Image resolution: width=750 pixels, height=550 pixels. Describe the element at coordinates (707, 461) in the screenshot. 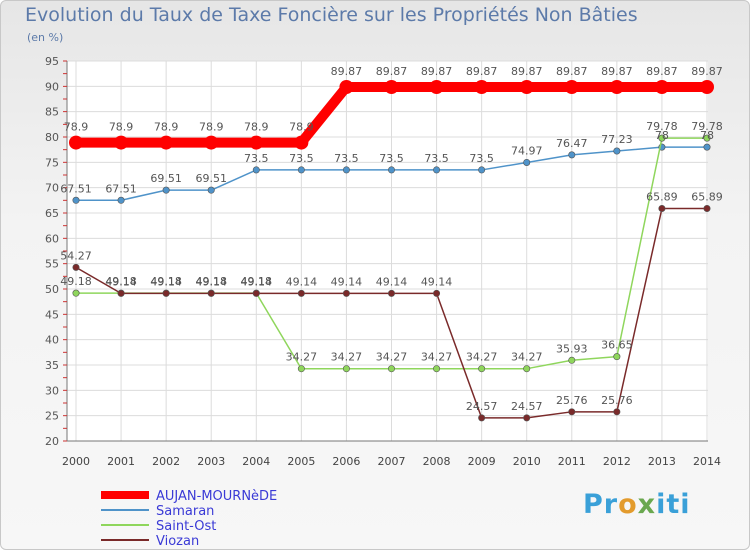

I see `x-tick-label: 2014` at that location.